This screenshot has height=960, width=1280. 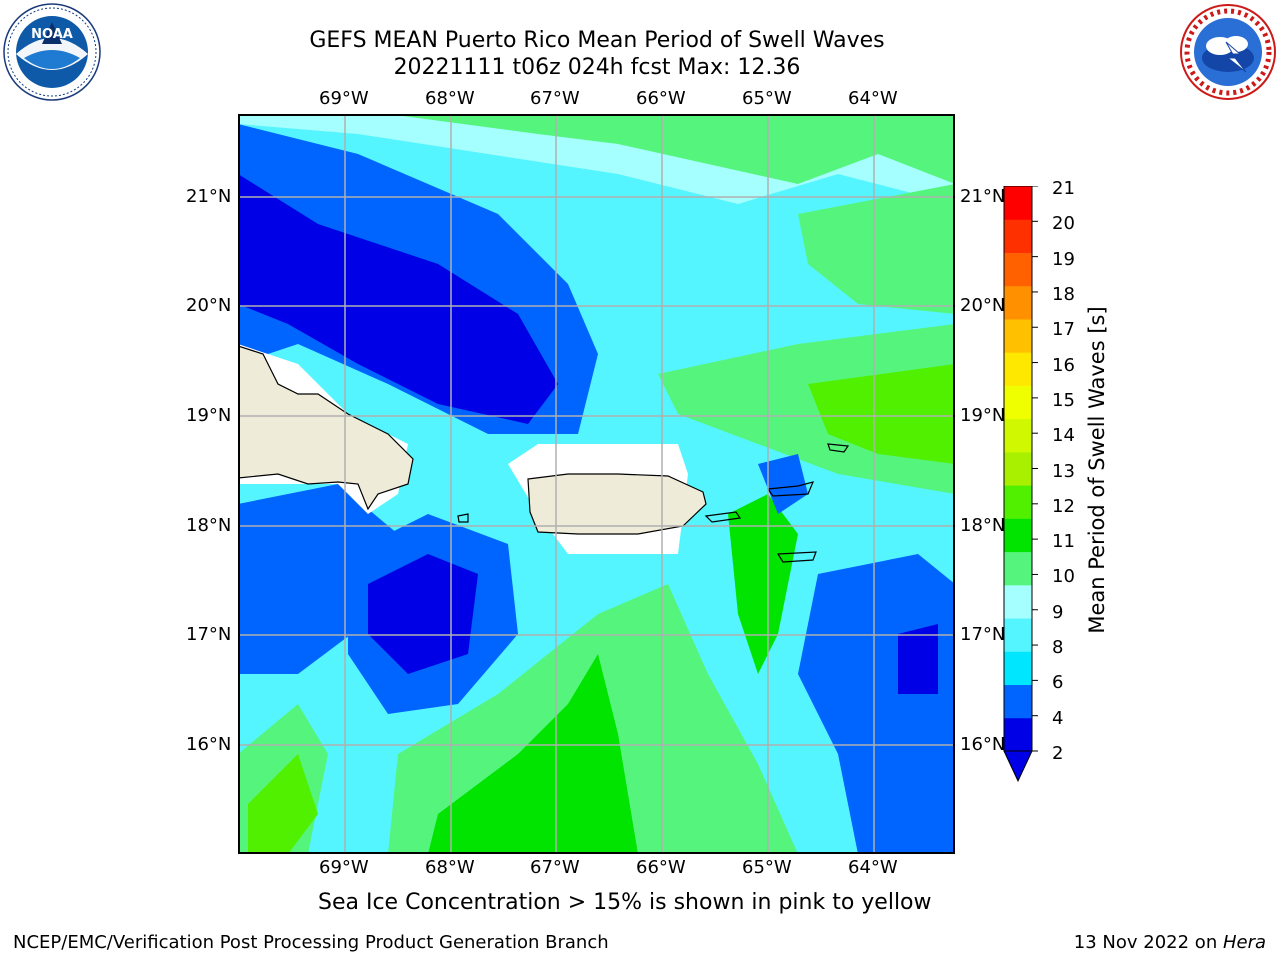 What do you see at coordinates (1063, 188) in the screenshot?
I see `colorbar-tick-label: 21` at bounding box center [1063, 188].